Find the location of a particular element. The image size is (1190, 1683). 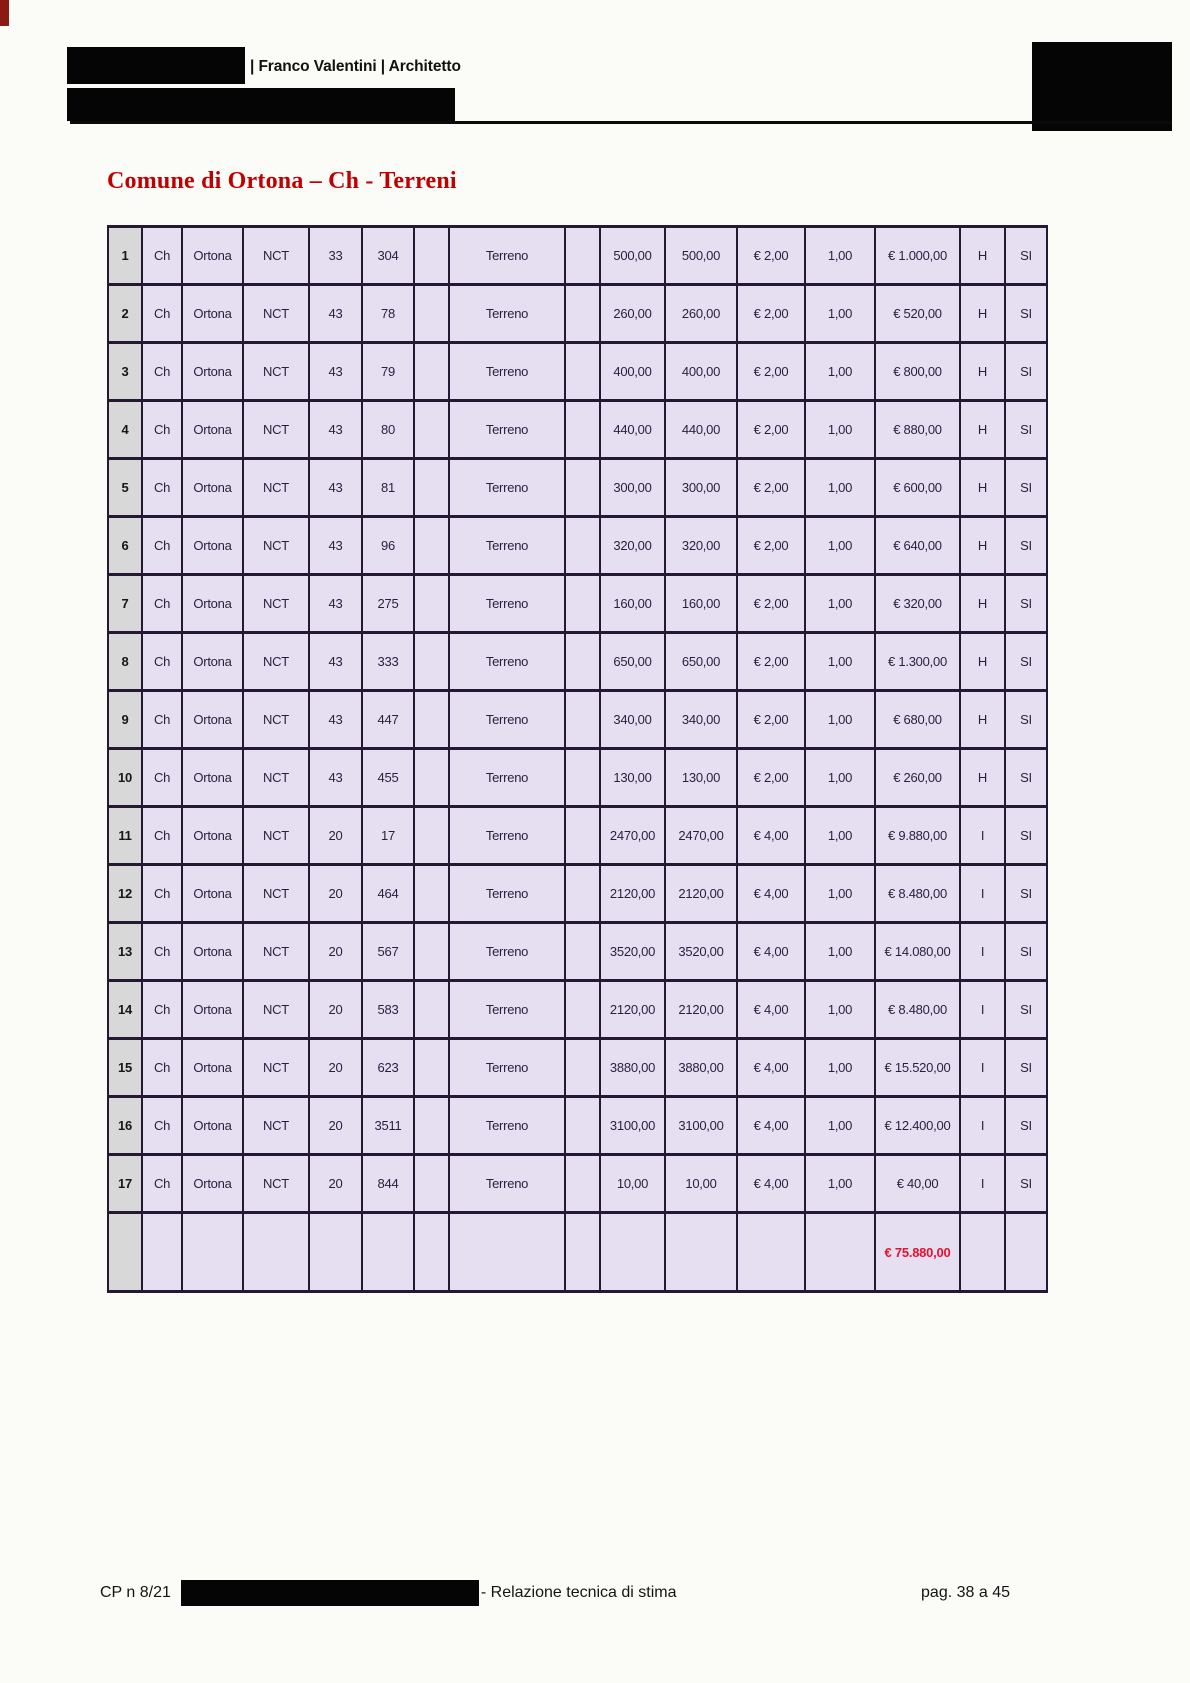

cell-totale: € 40,00 is located at coordinates (917, 1183).